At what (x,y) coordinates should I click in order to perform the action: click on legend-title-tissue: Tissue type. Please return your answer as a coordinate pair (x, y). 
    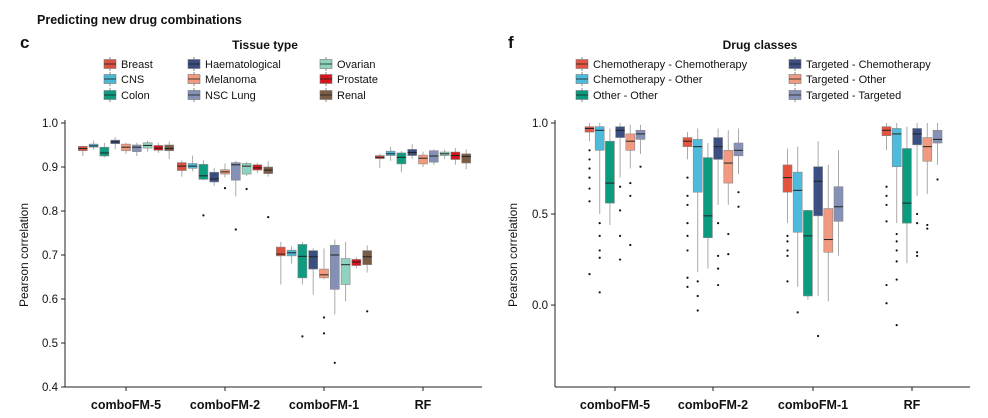
    Looking at the image, I should click on (265, 45).